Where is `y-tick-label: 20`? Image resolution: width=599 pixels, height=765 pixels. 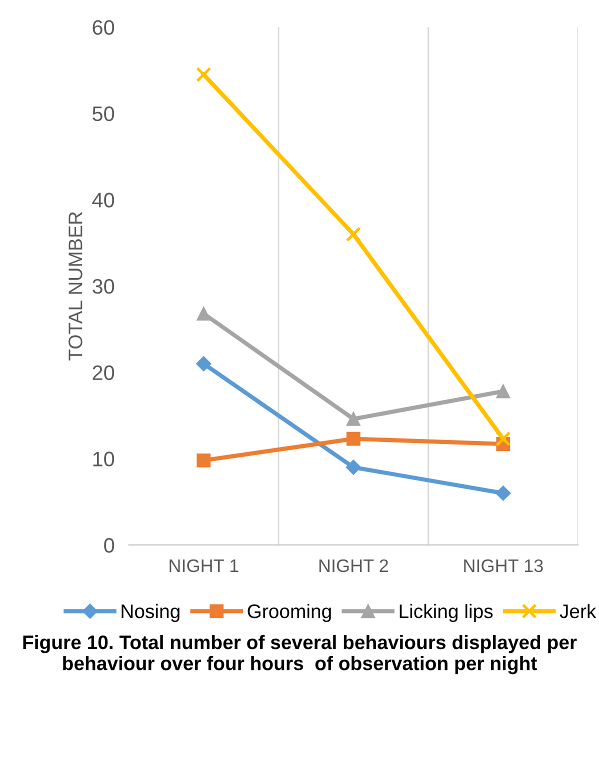
y-tick-label: 20 is located at coordinates (103, 372).